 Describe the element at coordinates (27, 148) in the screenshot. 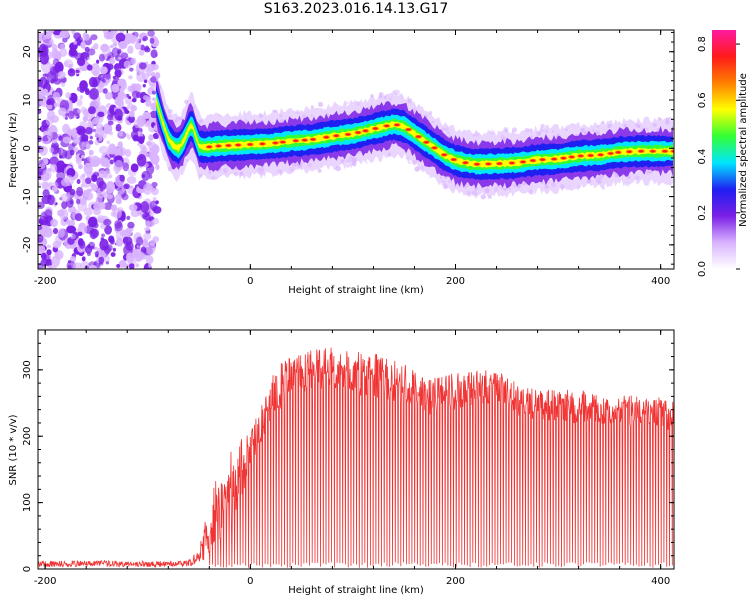

I see `top-y-tick-label: 0` at that location.